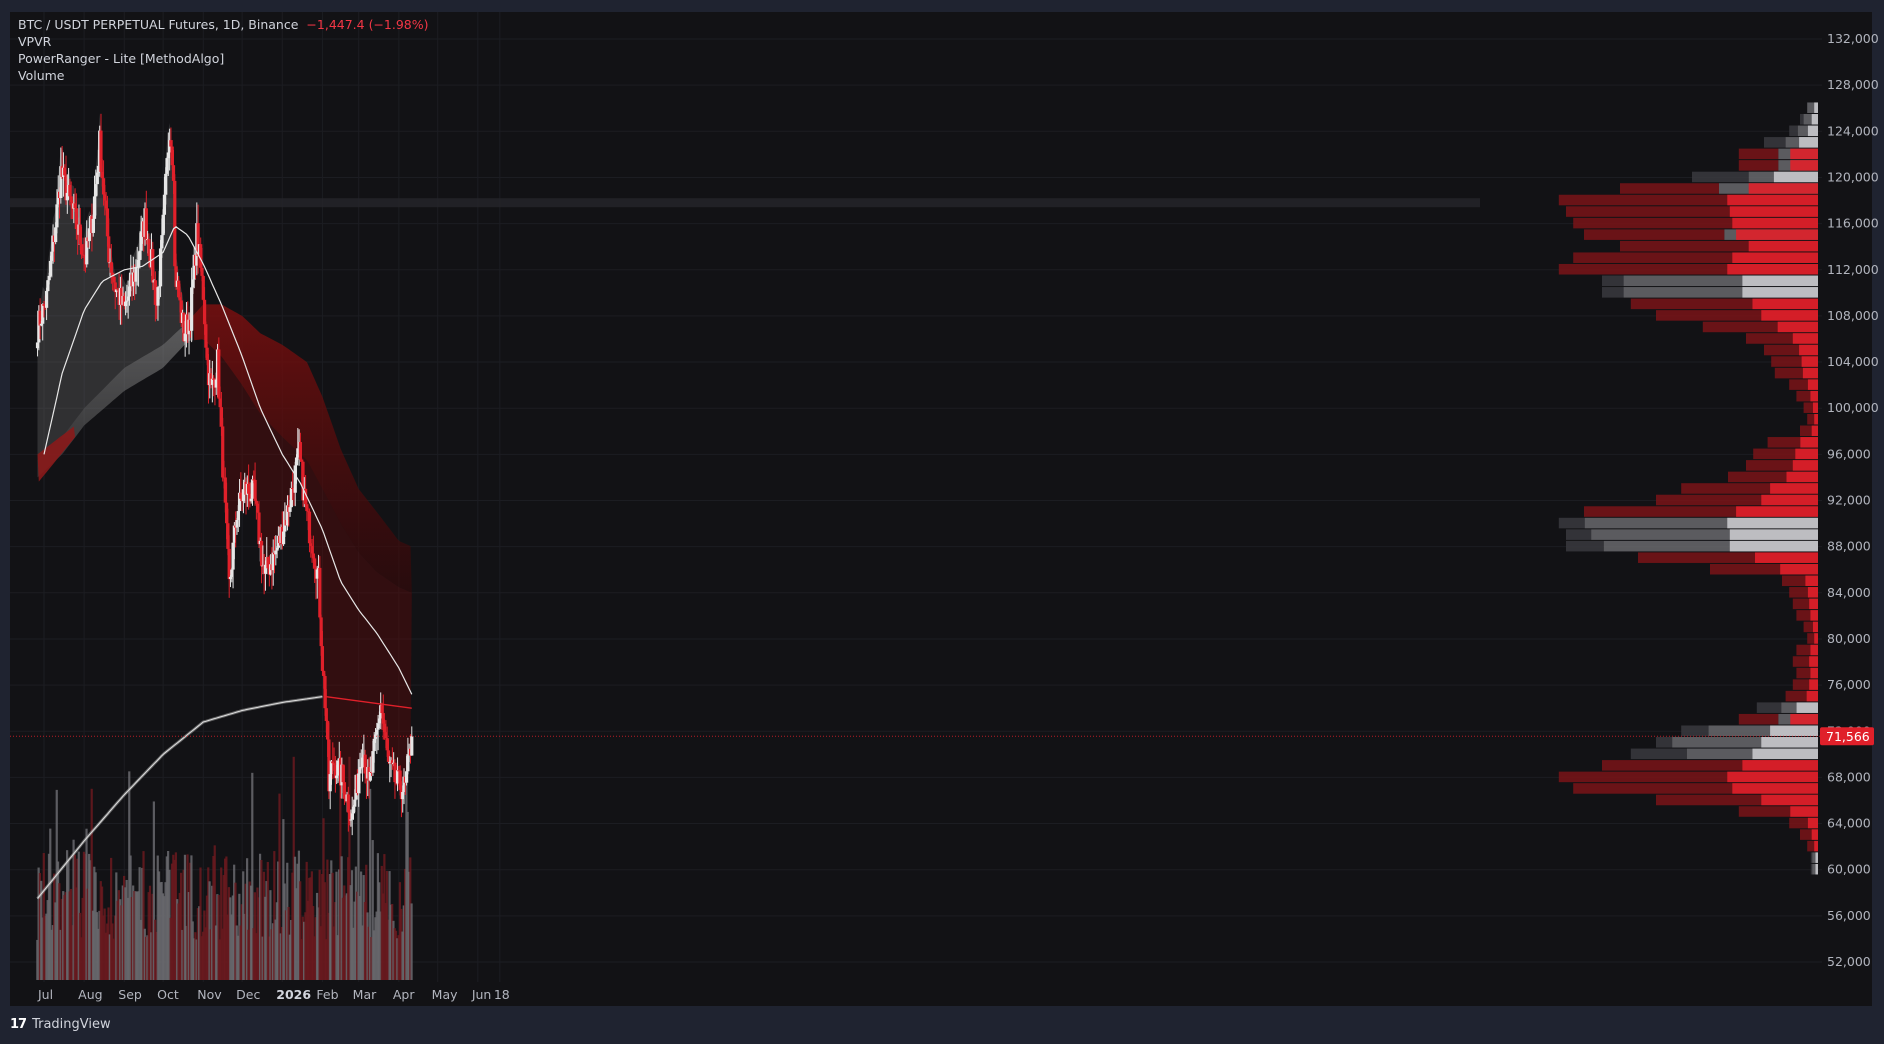  Describe the element at coordinates (130, 994) in the screenshot. I see `time-tick-label: Sep` at that location.